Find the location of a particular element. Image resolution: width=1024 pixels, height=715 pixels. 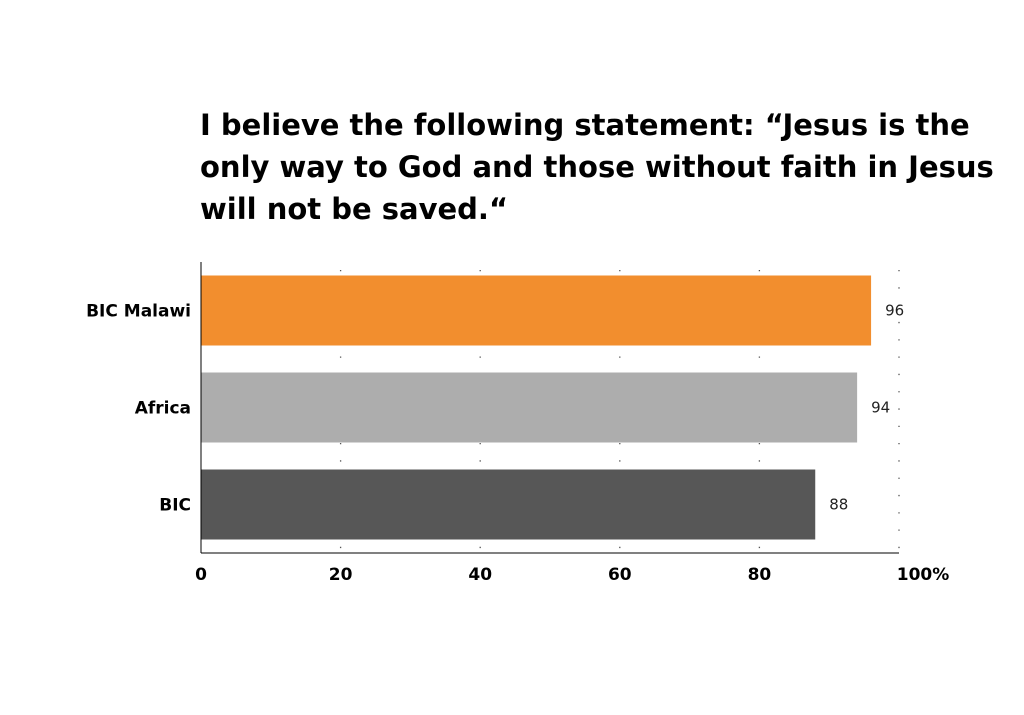

data-label-bic: 88 is located at coordinates (838, 505).